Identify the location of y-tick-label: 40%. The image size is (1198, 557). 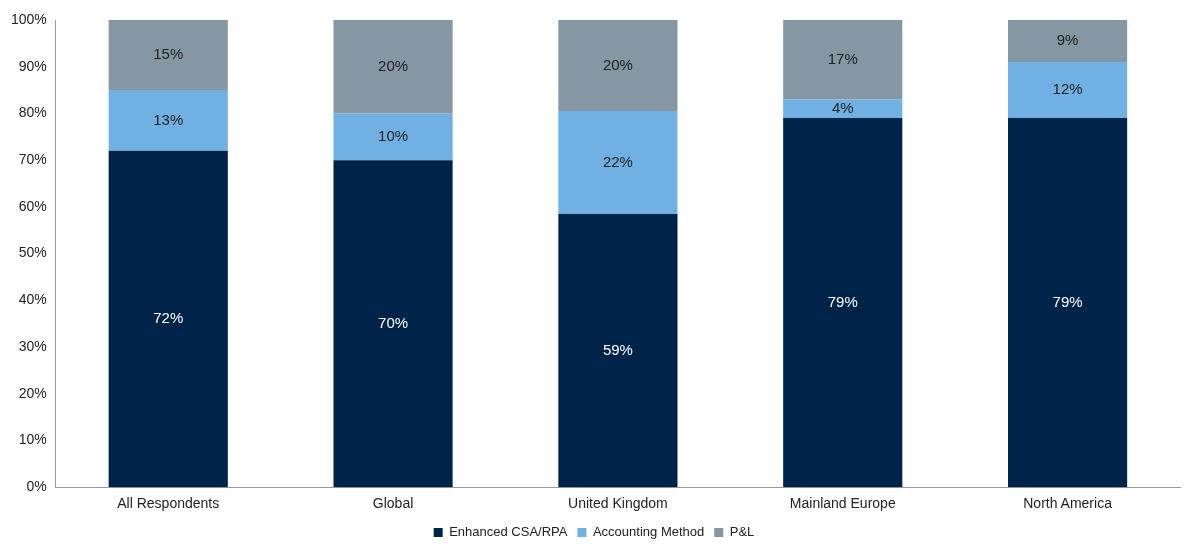
(32, 299).